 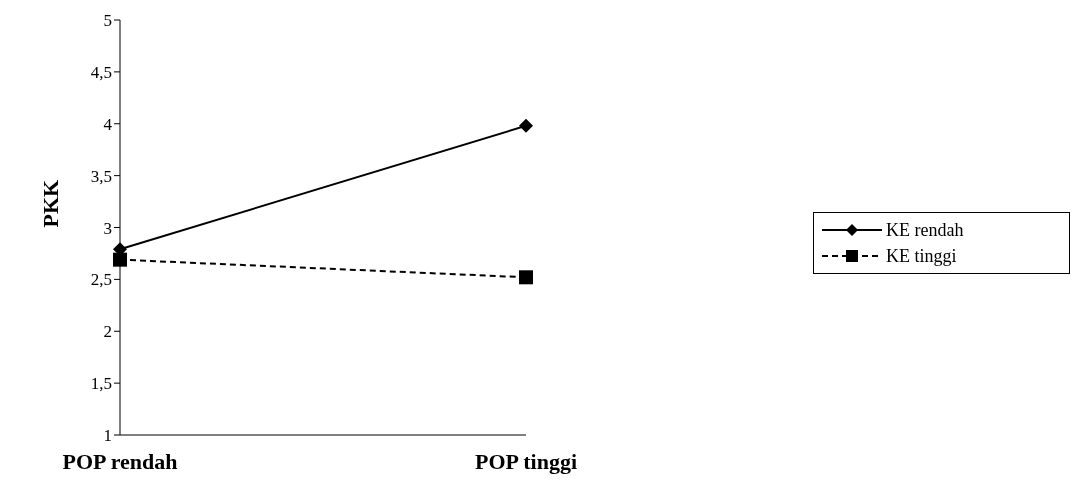 What do you see at coordinates (526, 461) in the screenshot?
I see `x-tick-label: POP tinggi` at bounding box center [526, 461].